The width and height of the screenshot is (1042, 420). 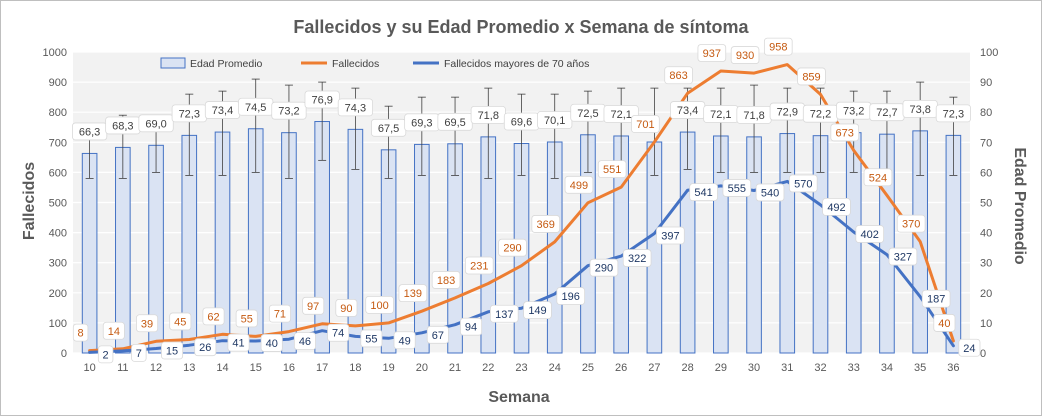 What do you see at coordinates (189, 368) in the screenshot?
I see `x-tick-label: 13` at bounding box center [189, 368].